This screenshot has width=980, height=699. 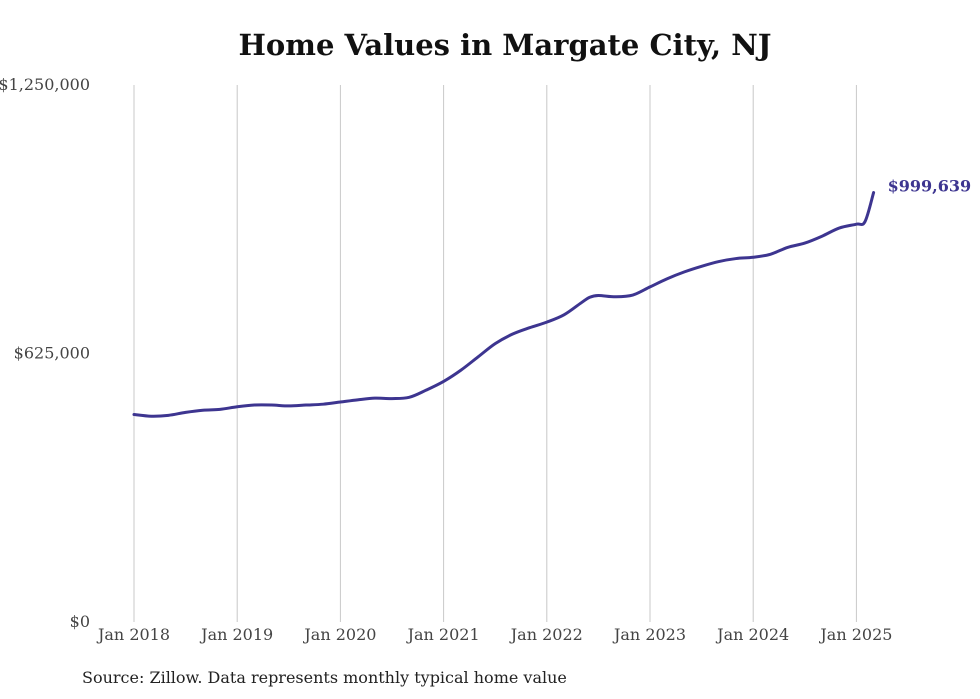 What do you see at coordinates (855, 634) in the screenshot?
I see `x-tick-label-7: Jan 2025` at bounding box center [855, 634].